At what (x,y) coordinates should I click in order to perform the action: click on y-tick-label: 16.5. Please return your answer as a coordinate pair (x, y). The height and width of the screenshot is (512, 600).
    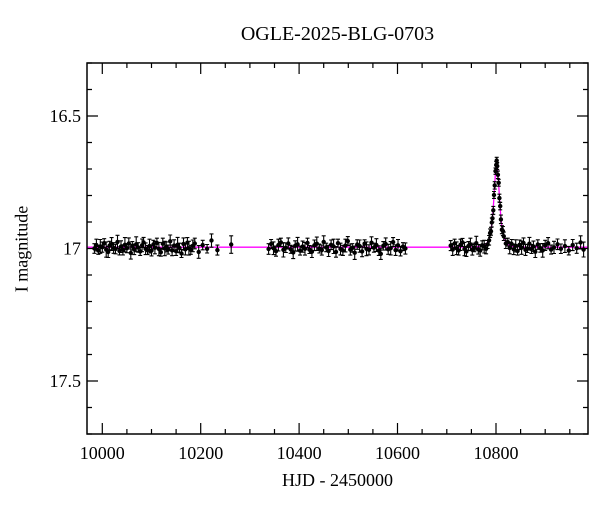
    Looking at the image, I should click on (66, 116).